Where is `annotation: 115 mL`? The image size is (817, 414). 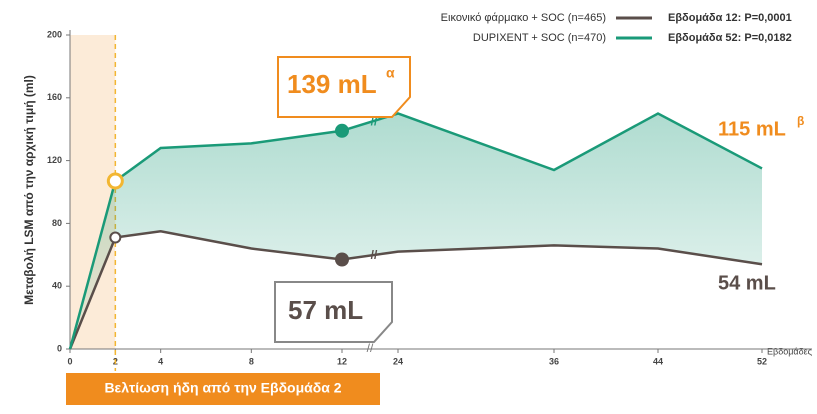 annotation: 115 mL is located at coordinates (752, 129).